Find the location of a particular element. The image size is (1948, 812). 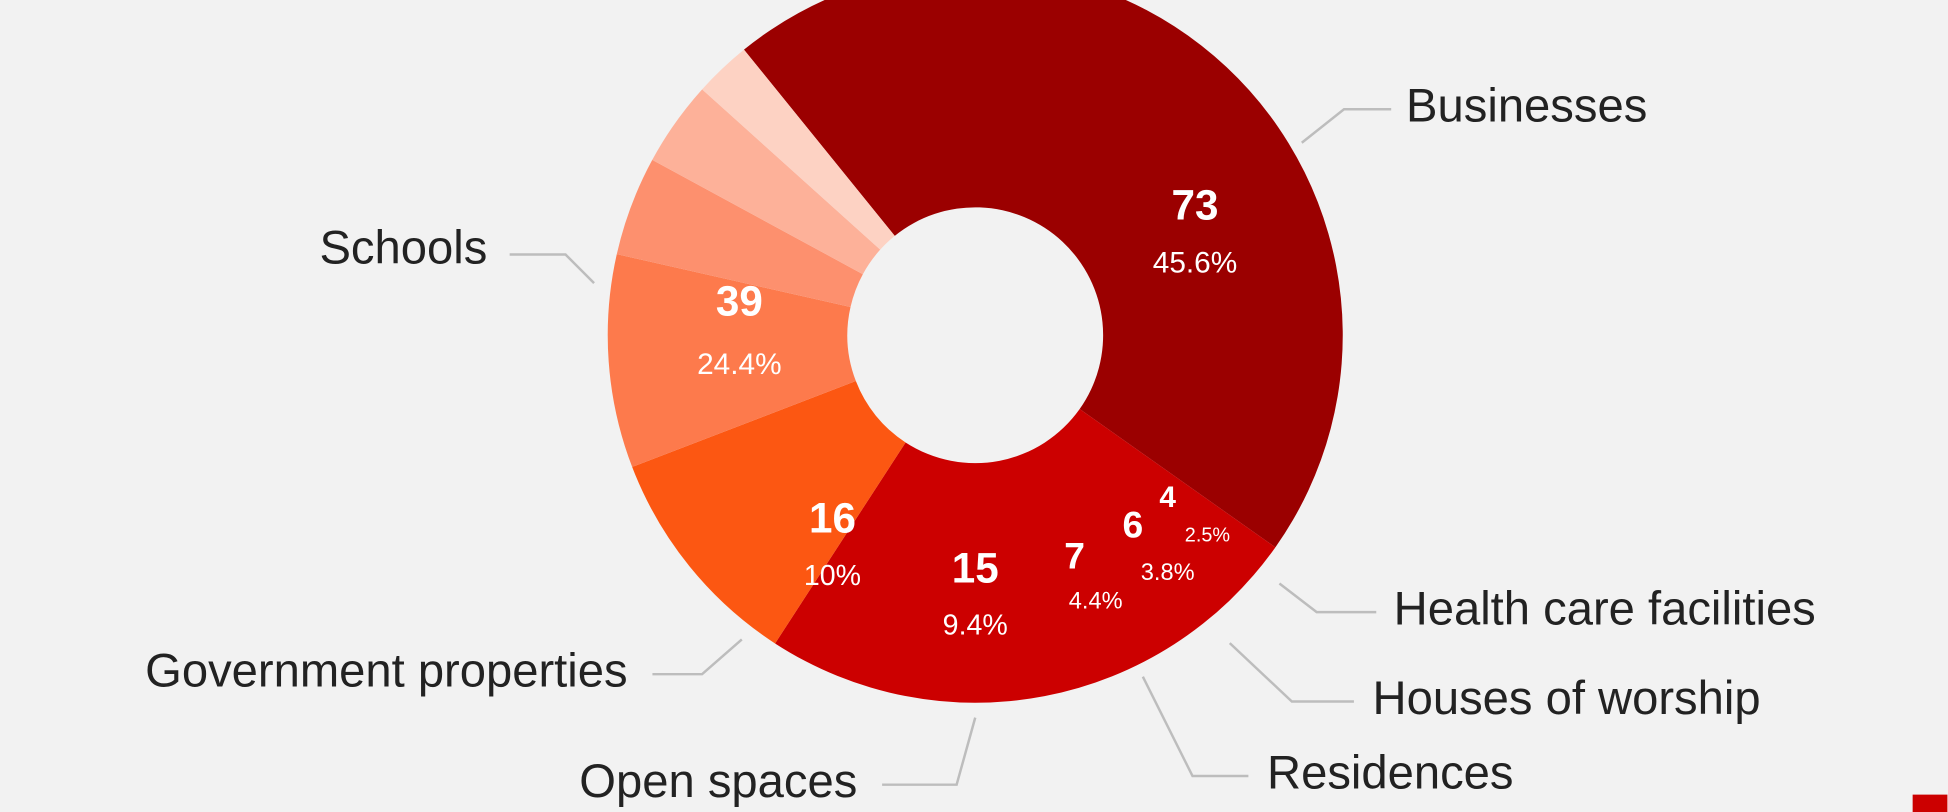

percent-label: 10% is located at coordinates (832, 576).